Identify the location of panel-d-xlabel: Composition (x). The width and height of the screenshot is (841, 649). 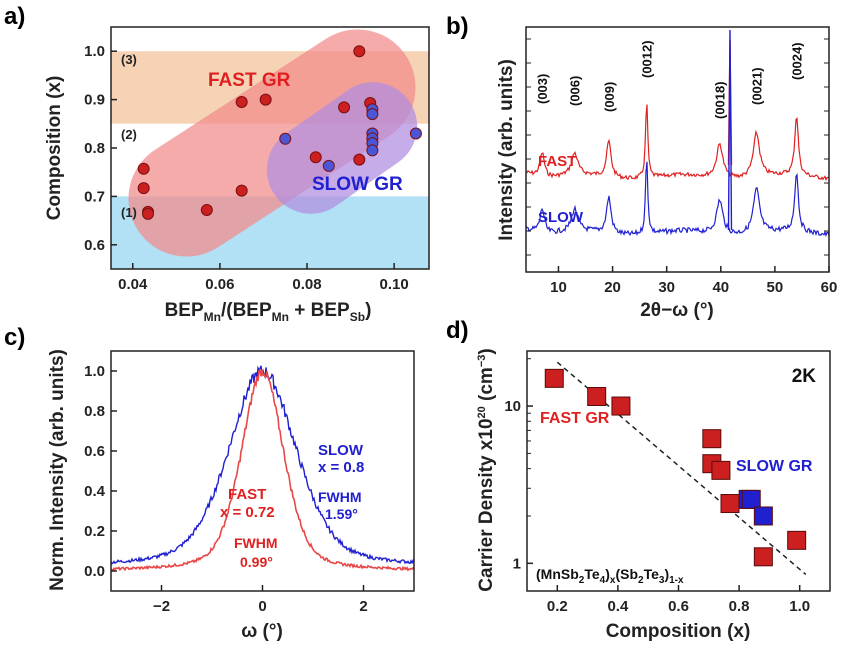
(678, 631).